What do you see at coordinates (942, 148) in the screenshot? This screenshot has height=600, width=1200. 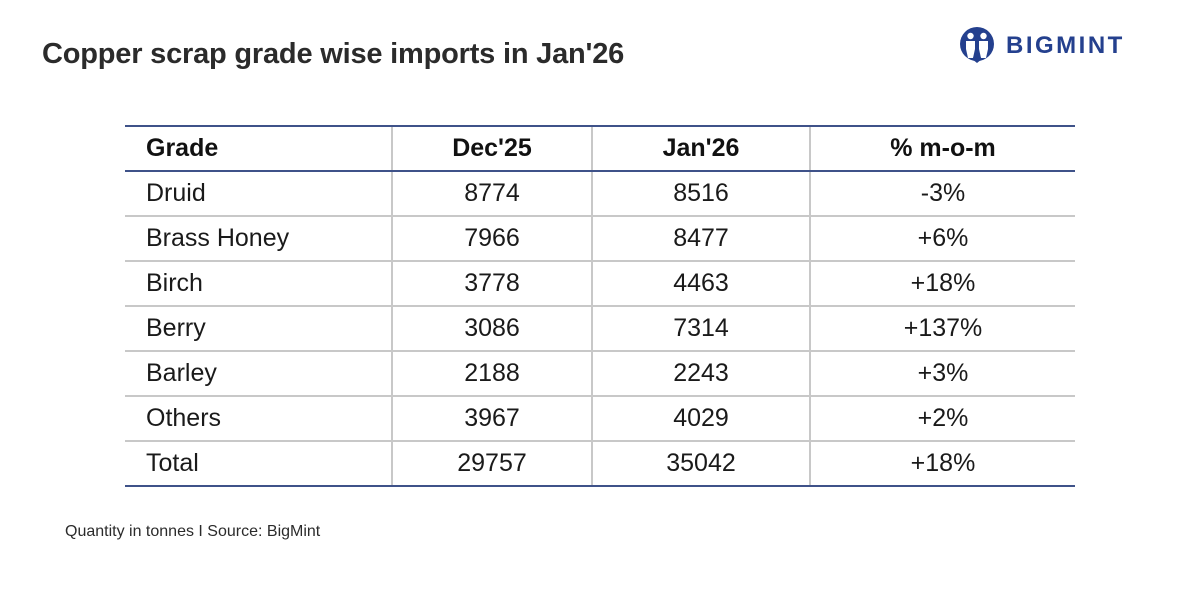 I see `column-header-mom: % m-o-m` at bounding box center [942, 148].